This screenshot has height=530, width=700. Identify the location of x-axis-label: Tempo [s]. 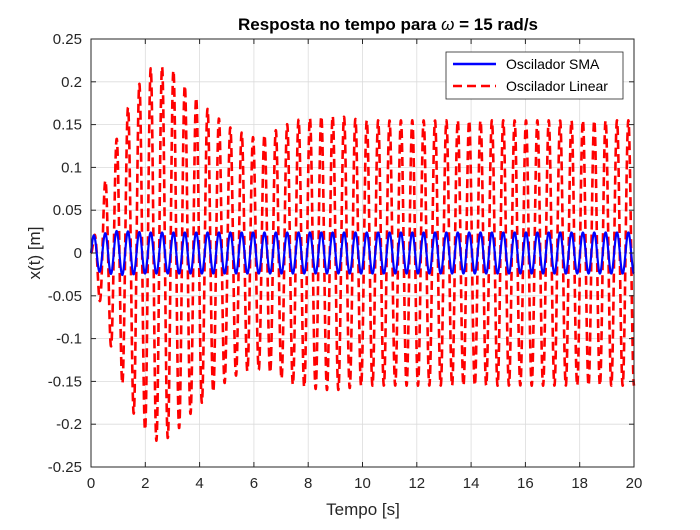
(363, 509).